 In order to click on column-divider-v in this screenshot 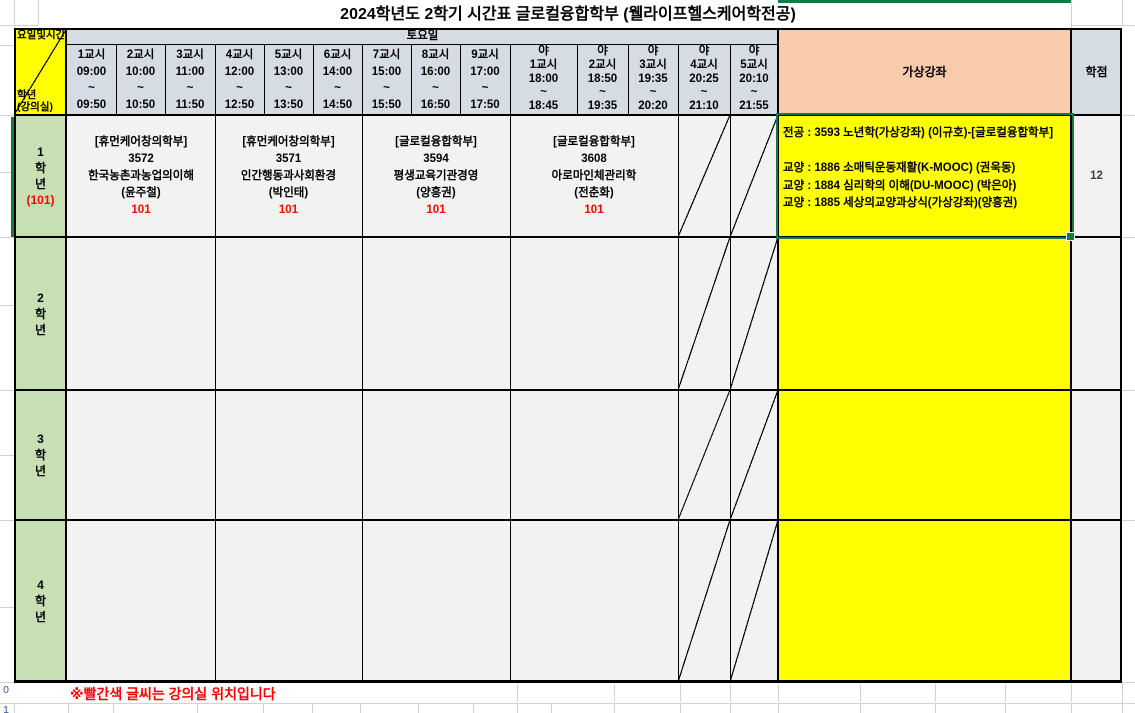, I will do `click(730, 363)`.